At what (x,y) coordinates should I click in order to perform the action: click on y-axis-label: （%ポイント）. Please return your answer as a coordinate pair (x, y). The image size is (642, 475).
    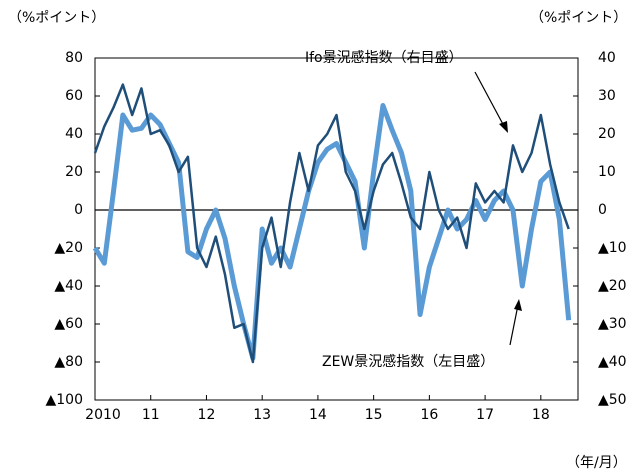
    Looking at the image, I should click on (56, 18).